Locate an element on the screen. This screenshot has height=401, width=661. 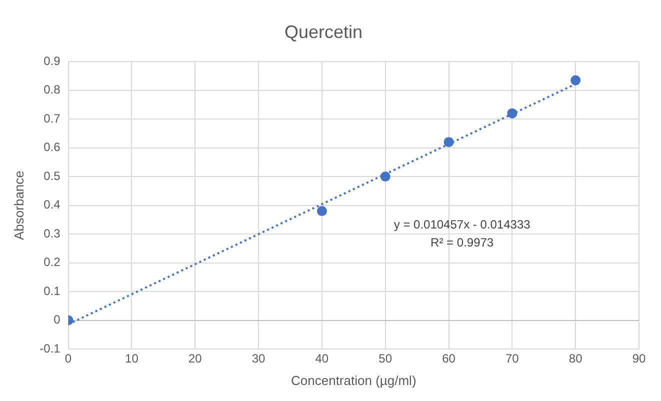
x-tick-label: 90 is located at coordinates (639, 359).